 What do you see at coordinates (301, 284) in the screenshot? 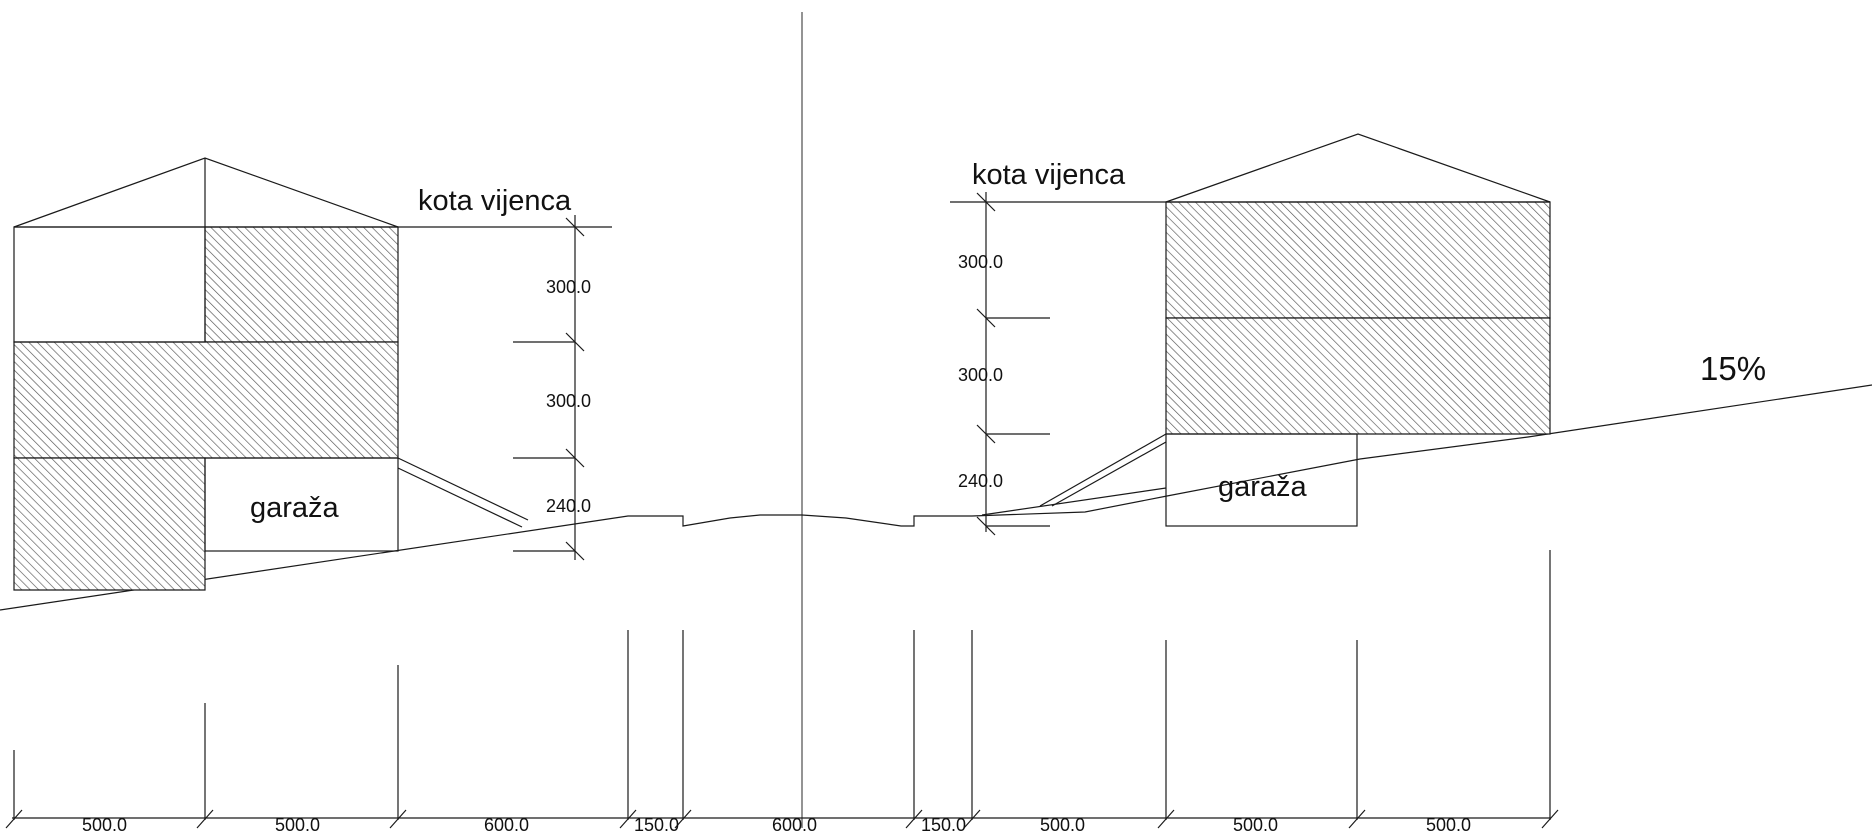
I see `left-building-hatched-room-upper` at bounding box center [301, 284].